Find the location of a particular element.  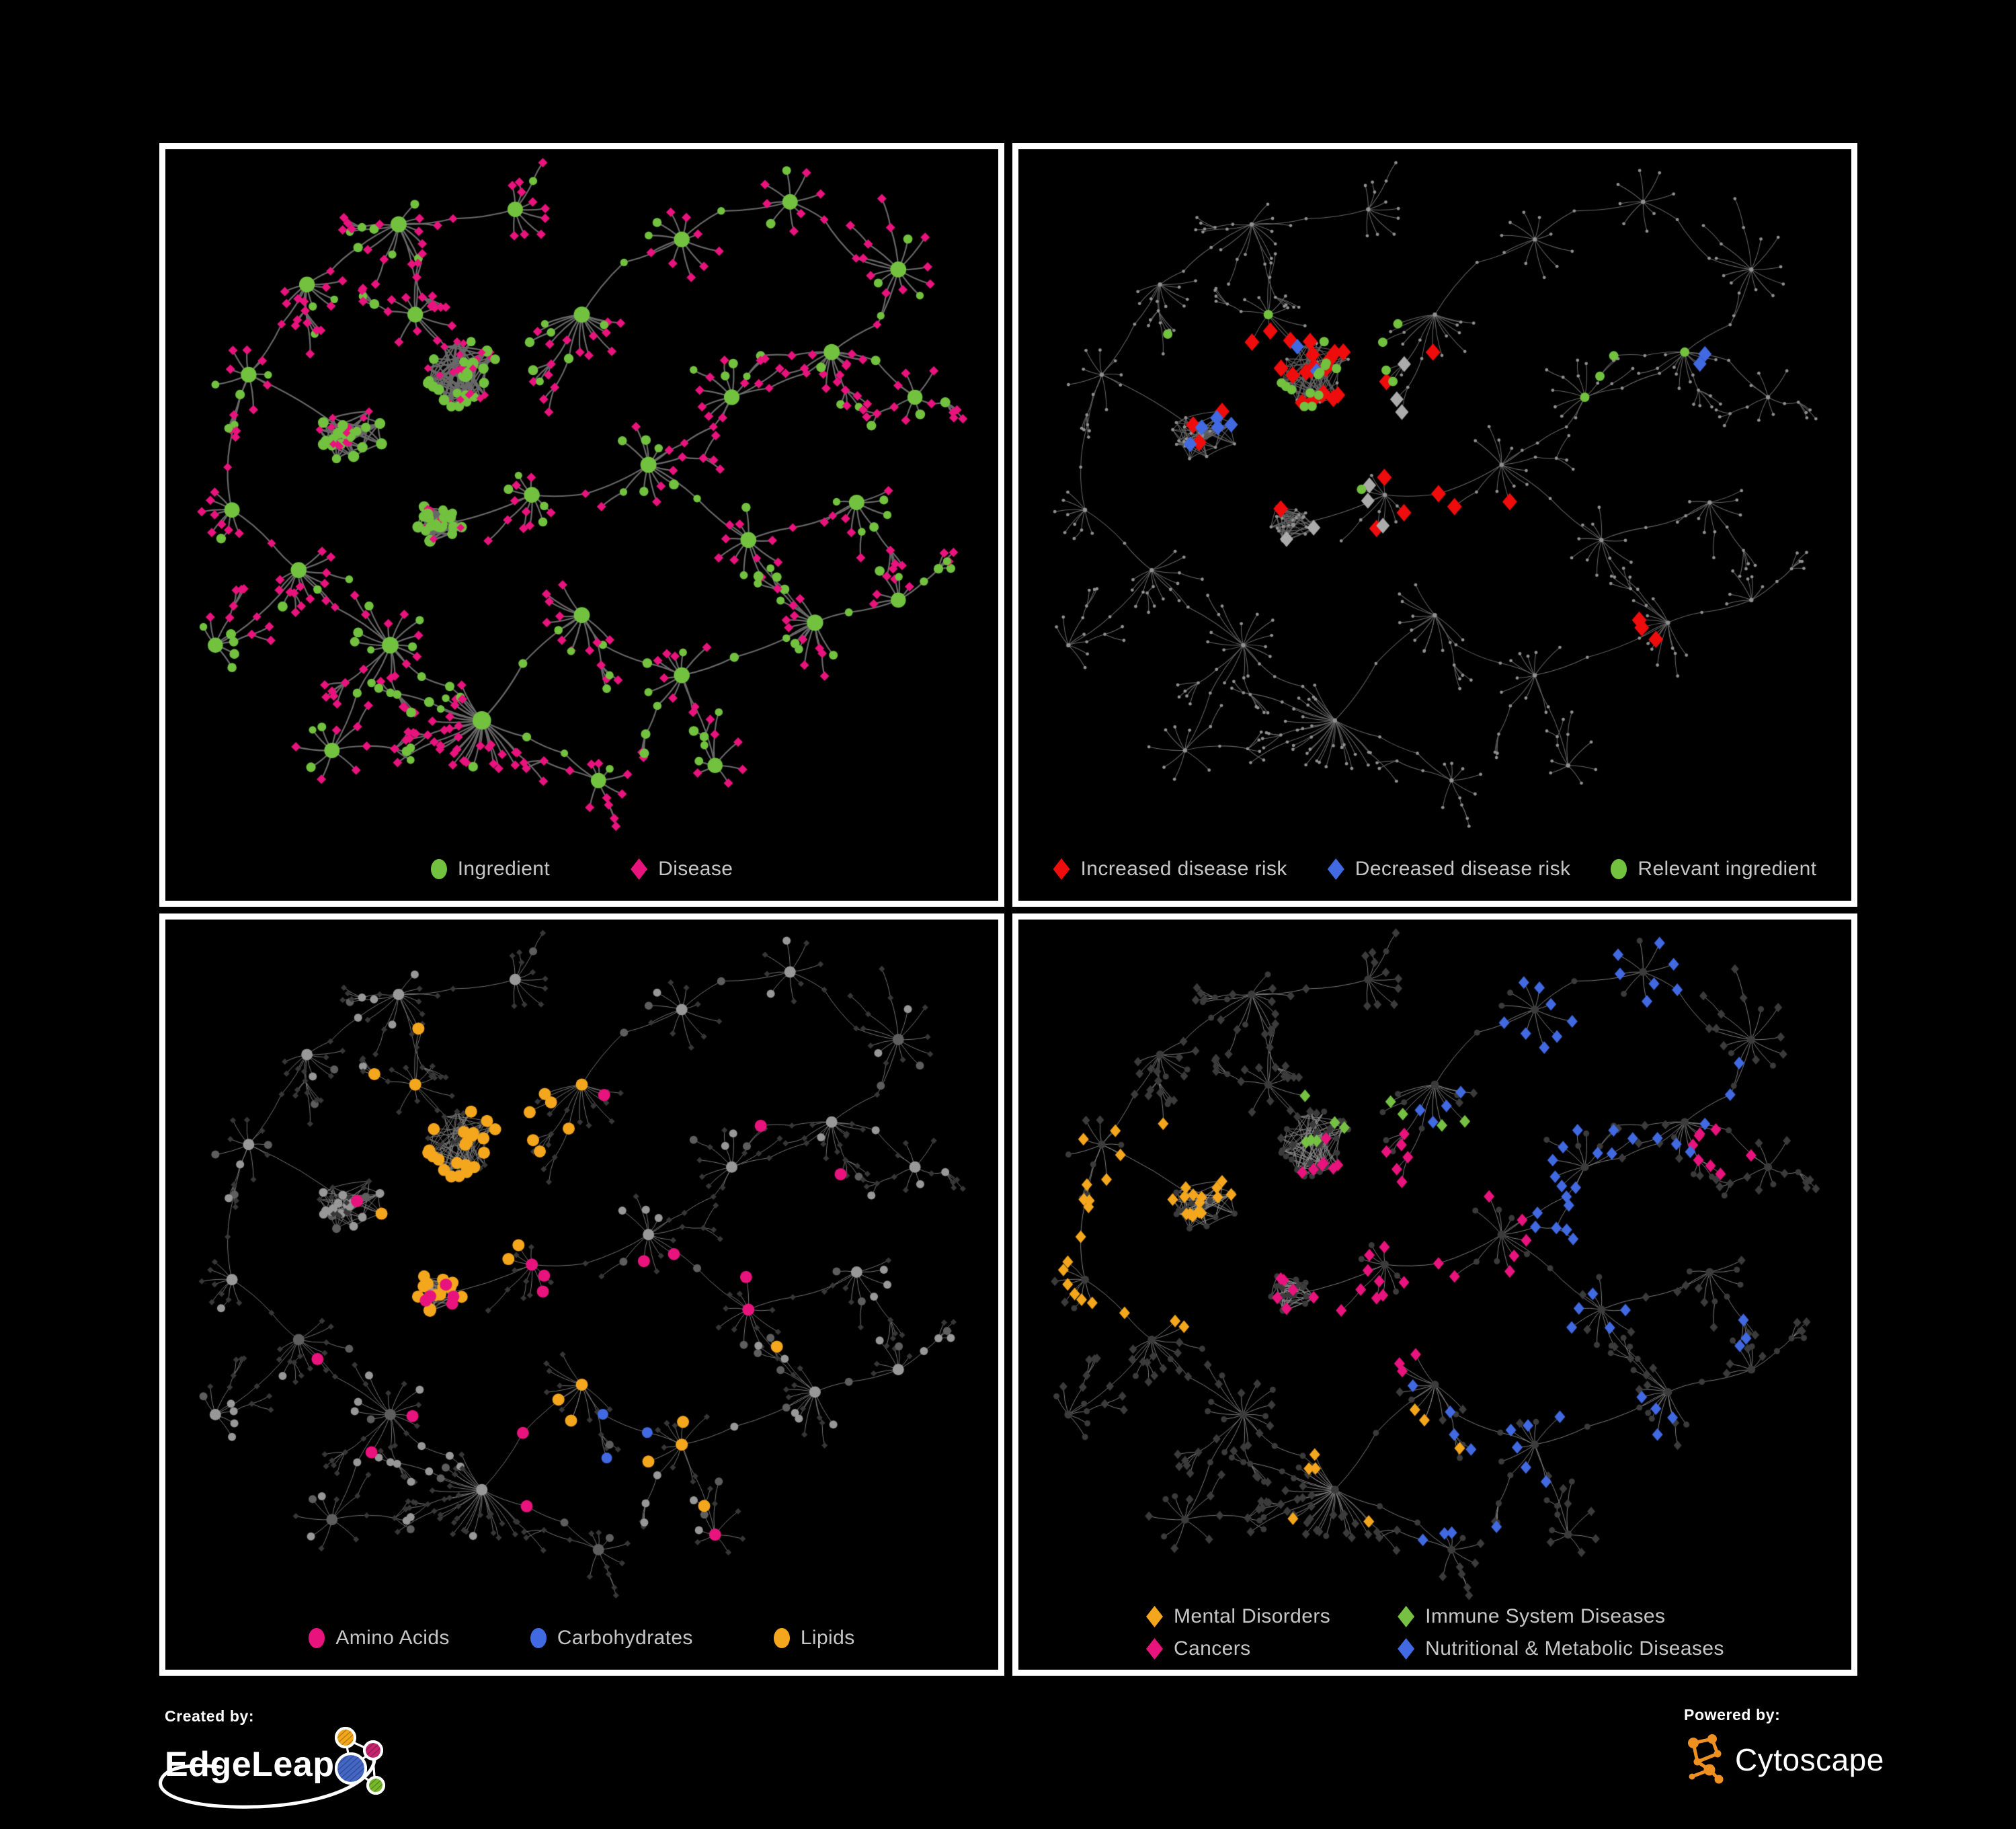

edgeleap-logo-icon is located at coordinates (360, 1761).